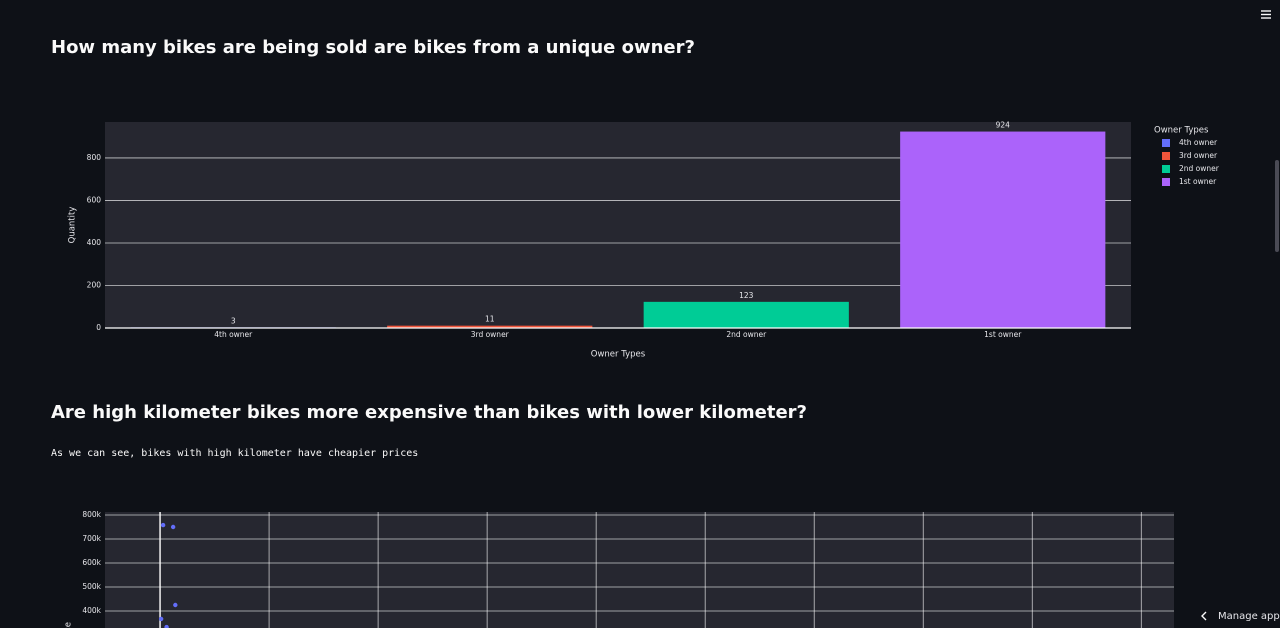 This screenshot has height=628, width=1280. Describe the element at coordinates (98, 327) in the screenshot. I see `y-tick-label: 0` at that location.